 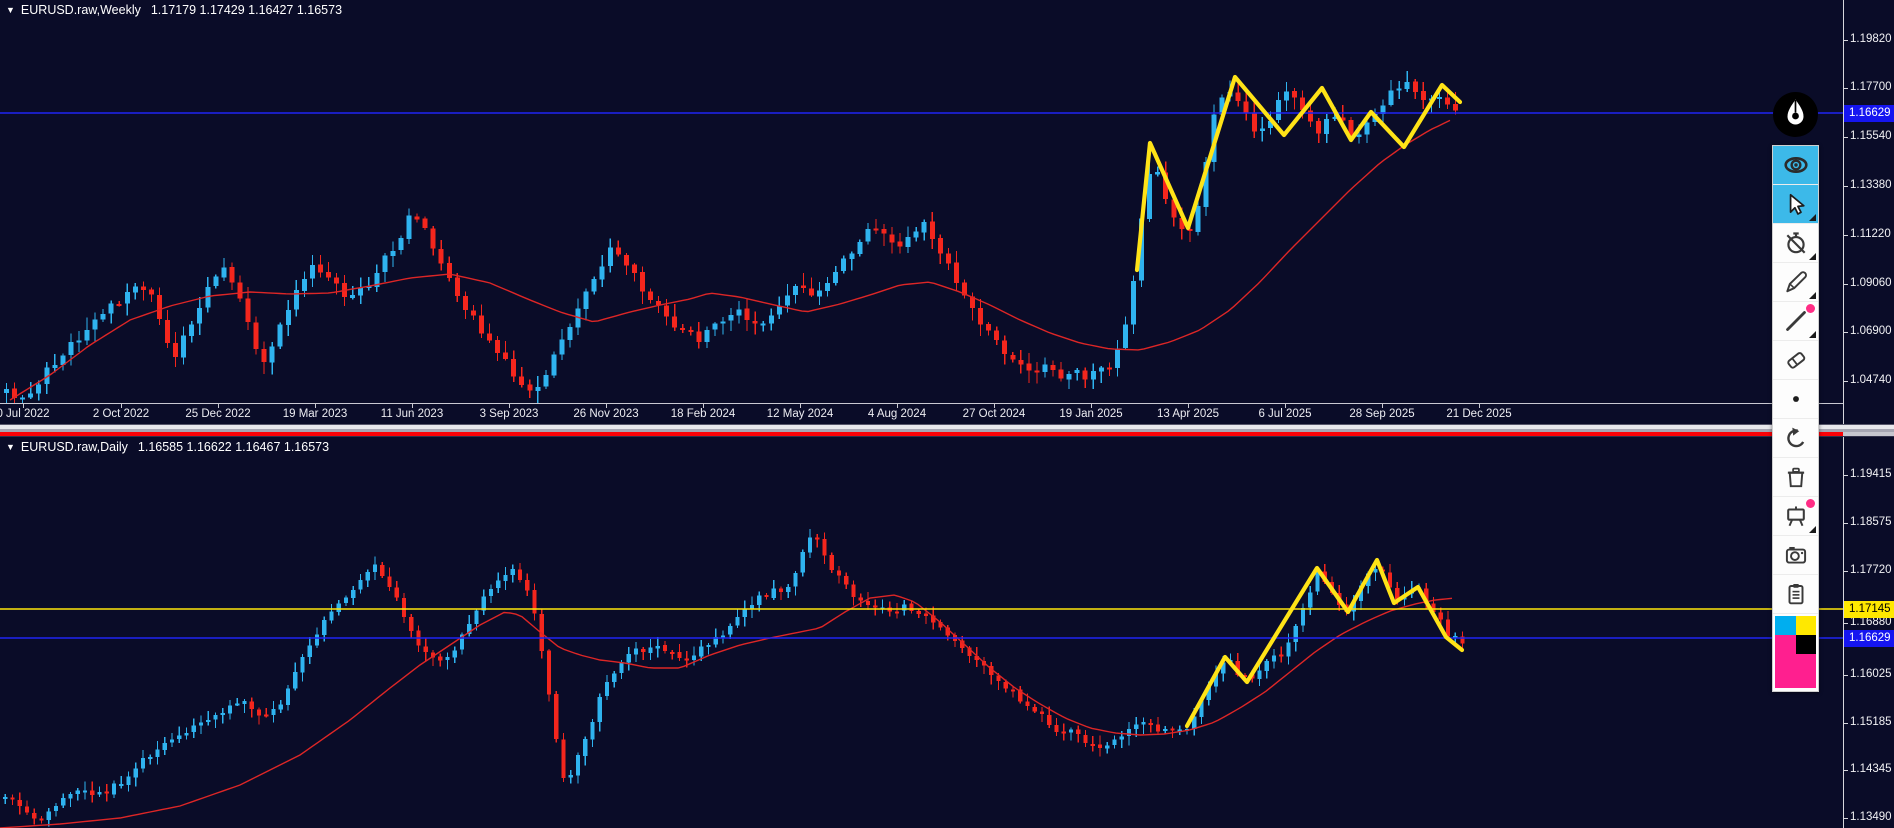 I want to click on date-axis-label: 4 Aug 2024, so click(x=897, y=414).